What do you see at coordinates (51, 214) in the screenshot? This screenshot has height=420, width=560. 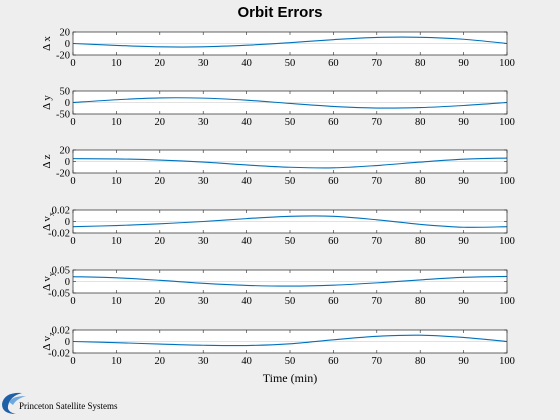 I see `y-label-subscript: x` at bounding box center [51, 214].